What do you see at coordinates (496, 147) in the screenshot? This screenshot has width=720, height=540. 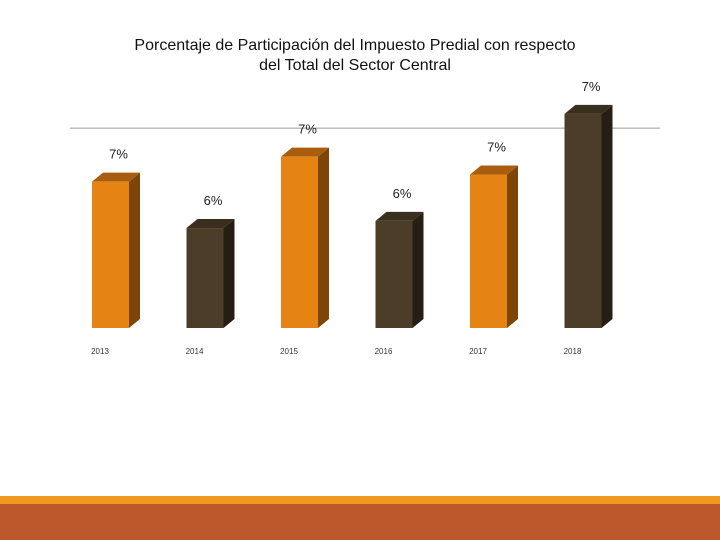 I see `data-label-2017: 7%` at bounding box center [496, 147].